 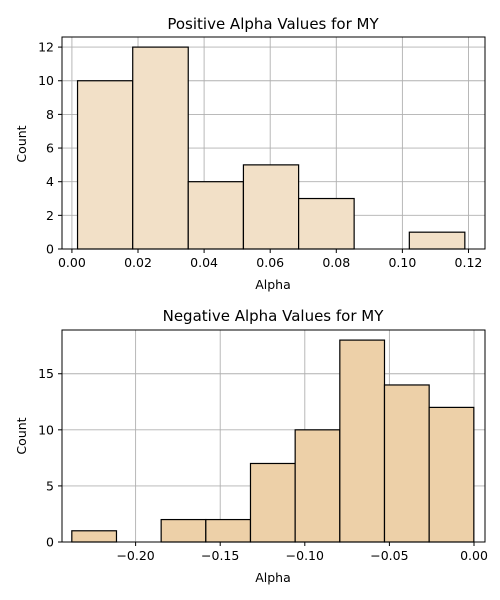 What do you see at coordinates (50, 114) in the screenshot?
I see `y-tick-label: 8` at bounding box center [50, 114].